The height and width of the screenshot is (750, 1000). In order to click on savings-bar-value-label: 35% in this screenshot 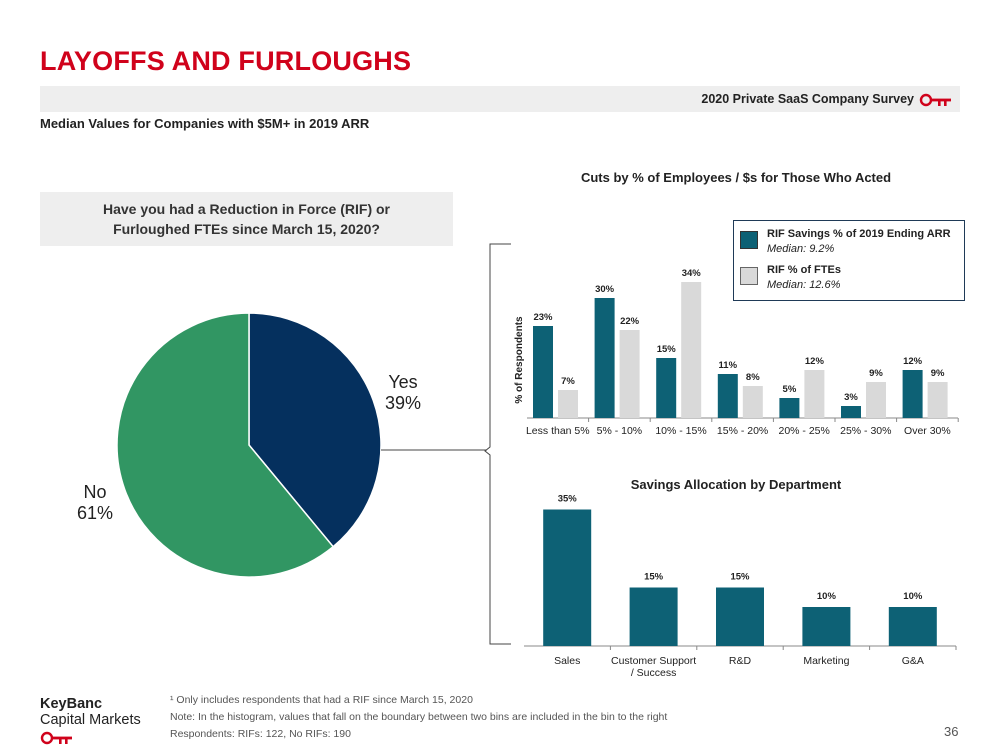, I will do `click(568, 499)`.